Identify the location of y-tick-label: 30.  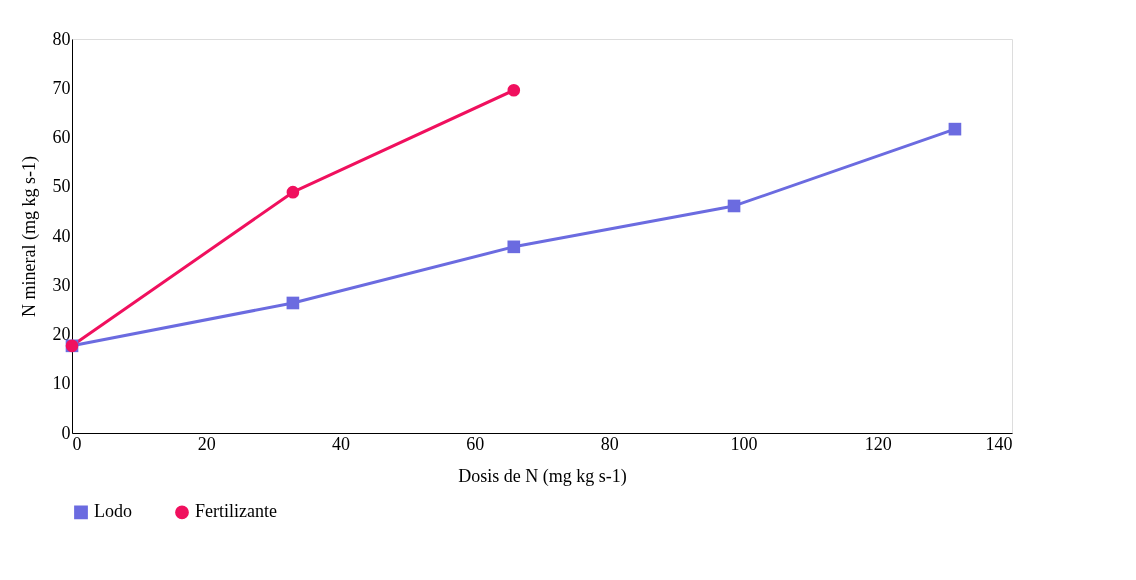
(61, 284).